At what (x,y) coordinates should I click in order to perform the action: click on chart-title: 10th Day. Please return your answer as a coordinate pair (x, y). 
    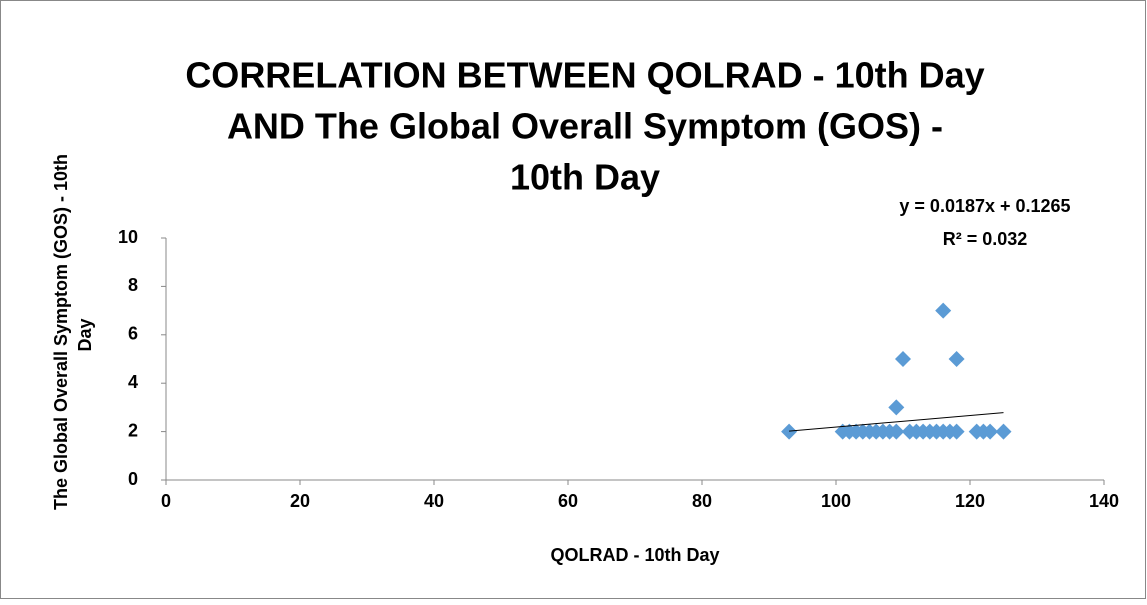
    Looking at the image, I should click on (585, 177).